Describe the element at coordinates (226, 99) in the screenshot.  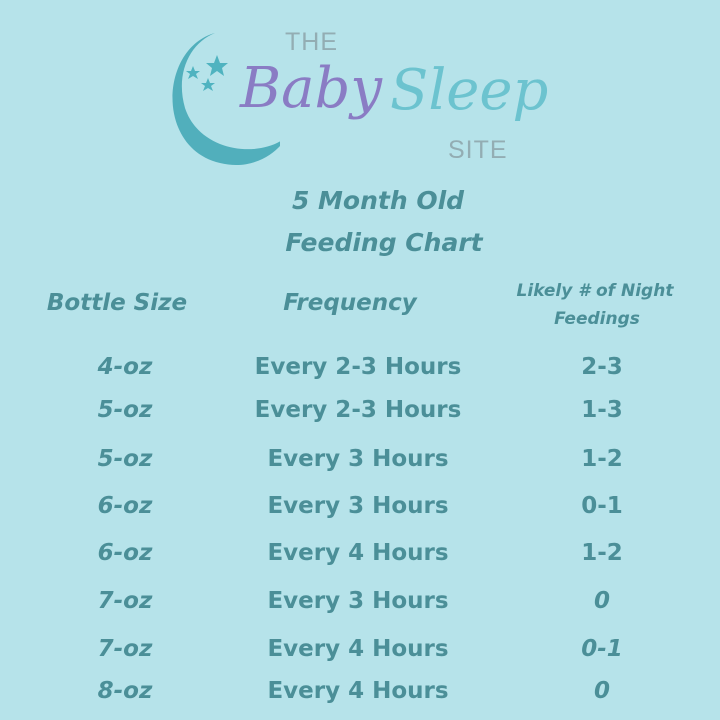
I see `moon-stars-icon` at that location.